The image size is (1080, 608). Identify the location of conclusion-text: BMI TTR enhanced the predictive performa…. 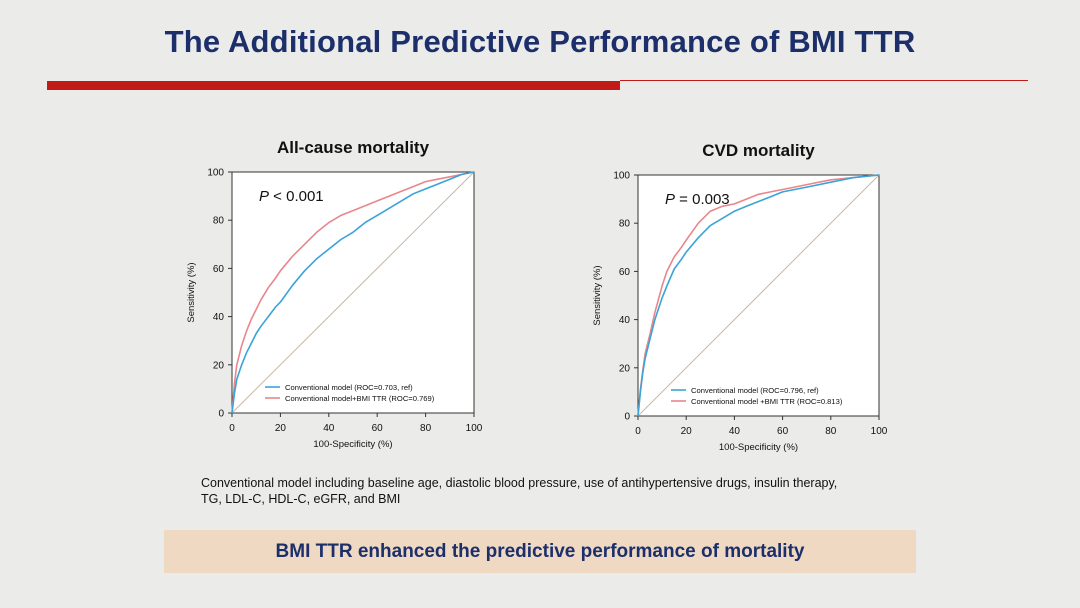
(540, 551).